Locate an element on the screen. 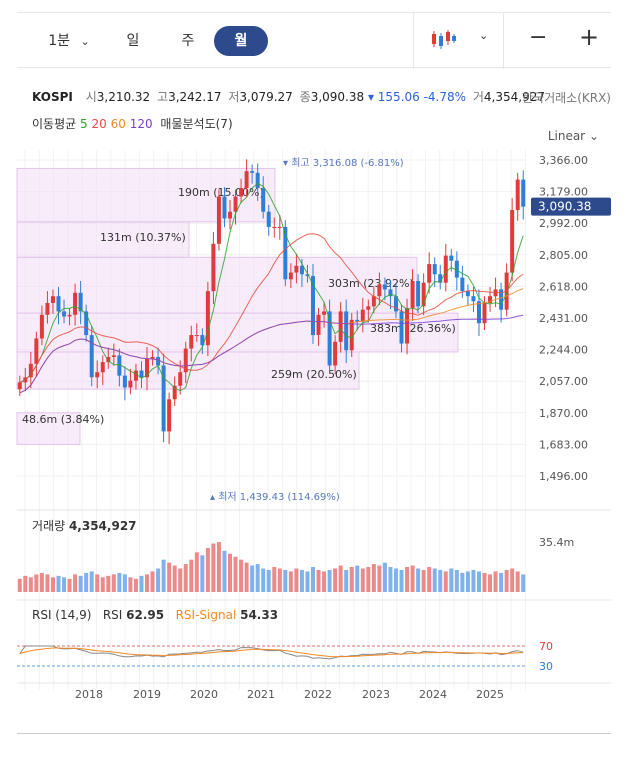 Image resolution: width=641 pixels, height=760 pixels. candlestick-icon is located at coordinates (444, 40).